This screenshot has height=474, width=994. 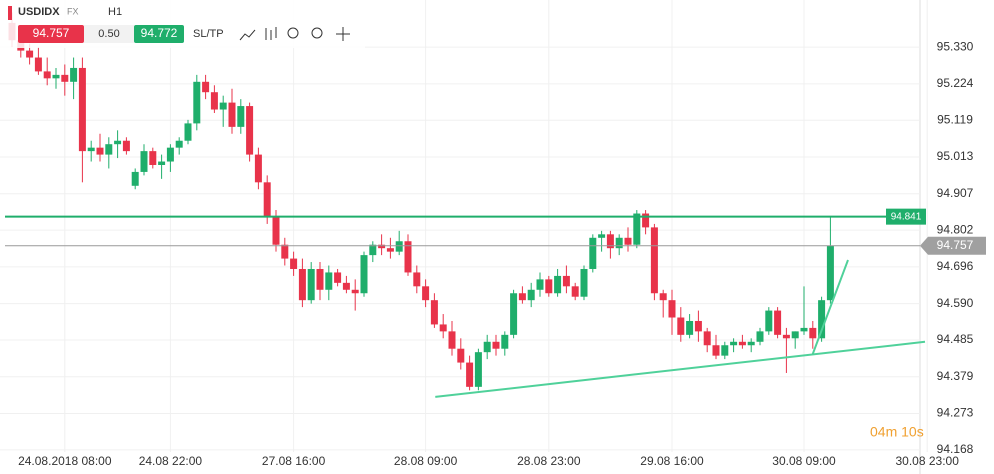 What do you see at coordinates (955, 376) in the screenshot?
I see `y-tick-label: 94.379` at bounding box center [955, 376].